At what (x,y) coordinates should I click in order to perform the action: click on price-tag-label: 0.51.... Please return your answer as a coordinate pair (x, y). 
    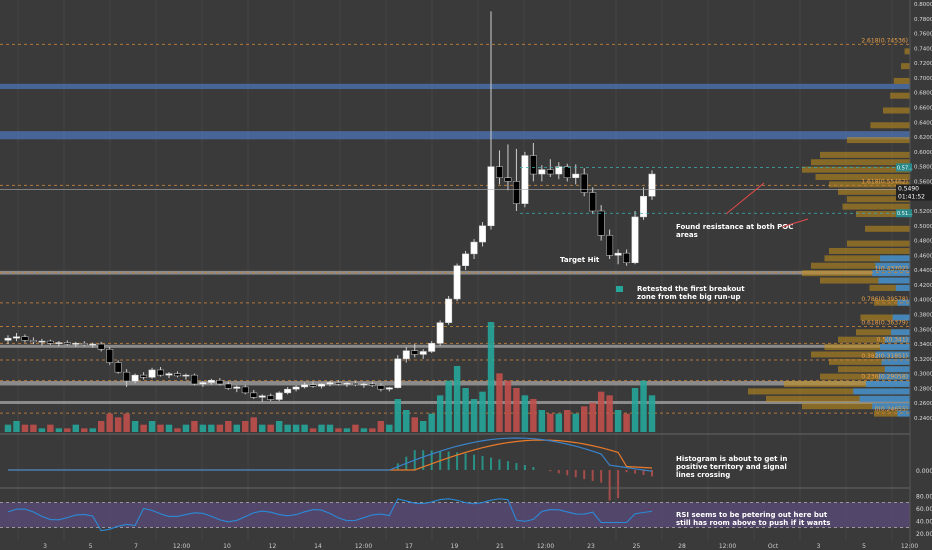
    Looking at the image, I should click on (905, 214).